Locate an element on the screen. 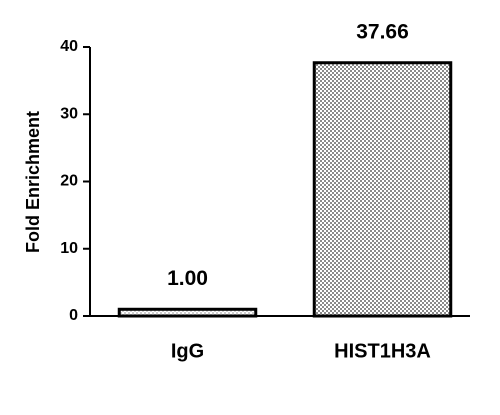  value-label: 1.00 is located at coordinates (187, 278).